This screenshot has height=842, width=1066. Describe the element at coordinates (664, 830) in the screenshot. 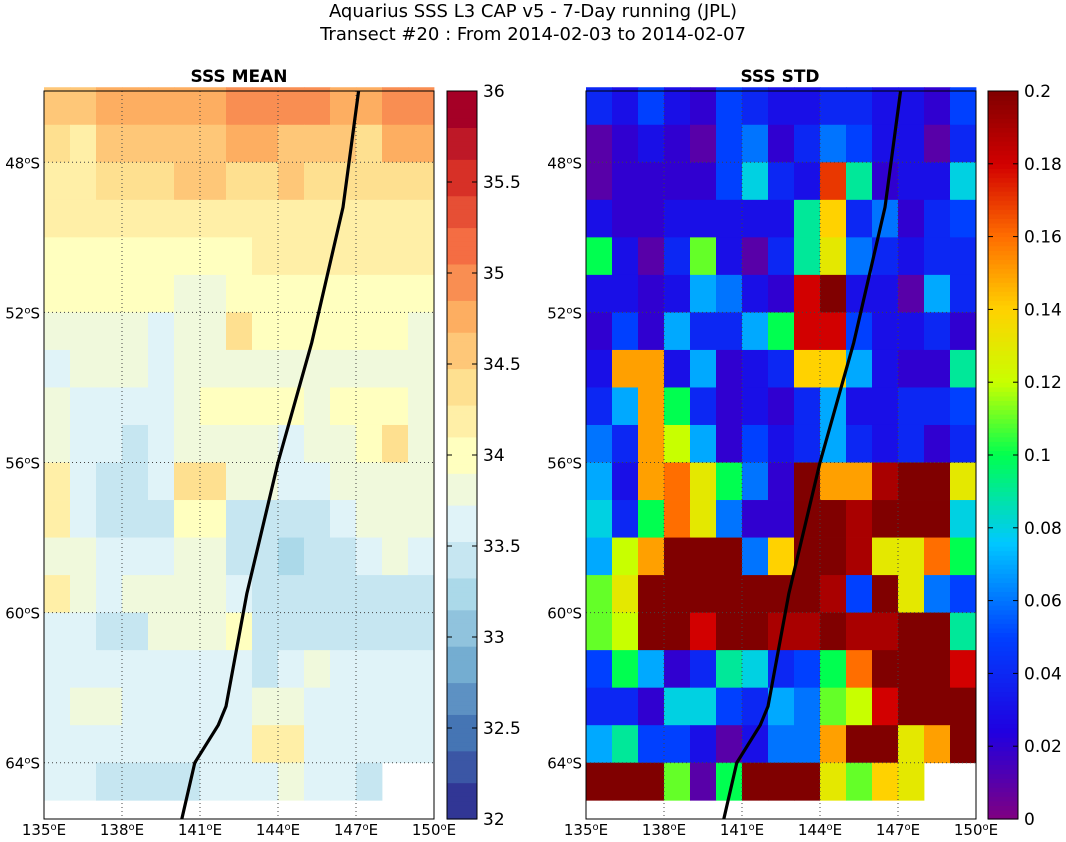

I see `sss-std-x-tick-label: 138oE` at that location.